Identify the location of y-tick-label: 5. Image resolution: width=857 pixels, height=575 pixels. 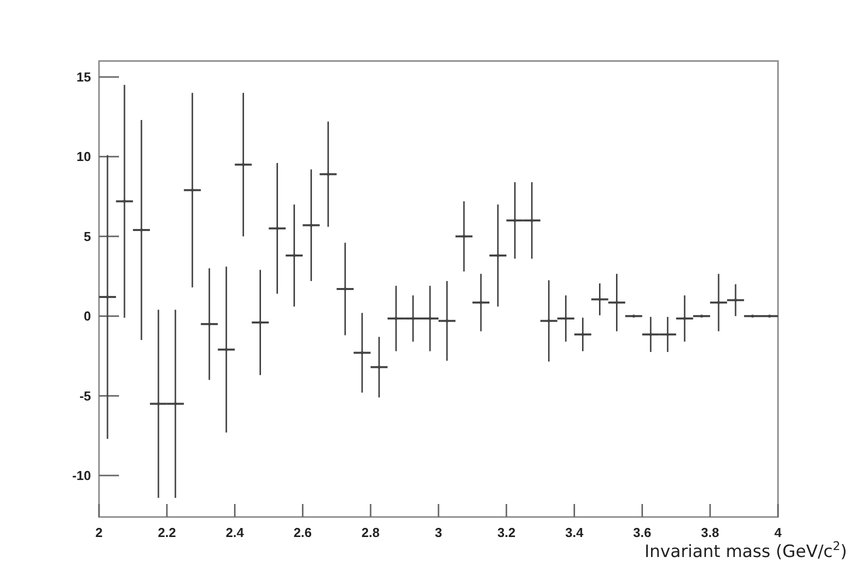
(87, 236).